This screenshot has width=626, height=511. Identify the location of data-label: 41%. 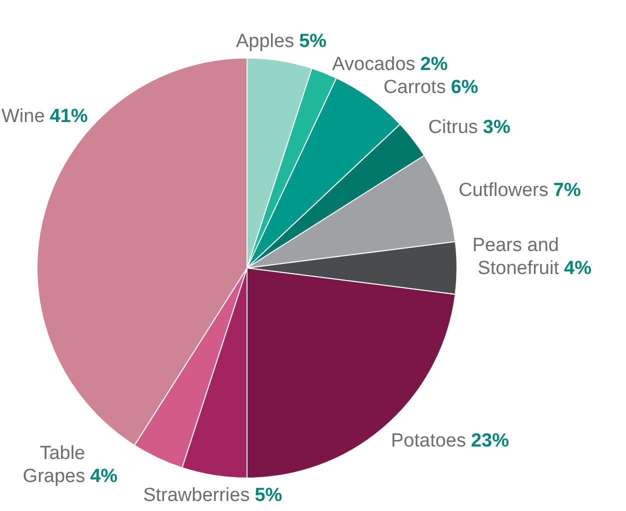
(69, 116).